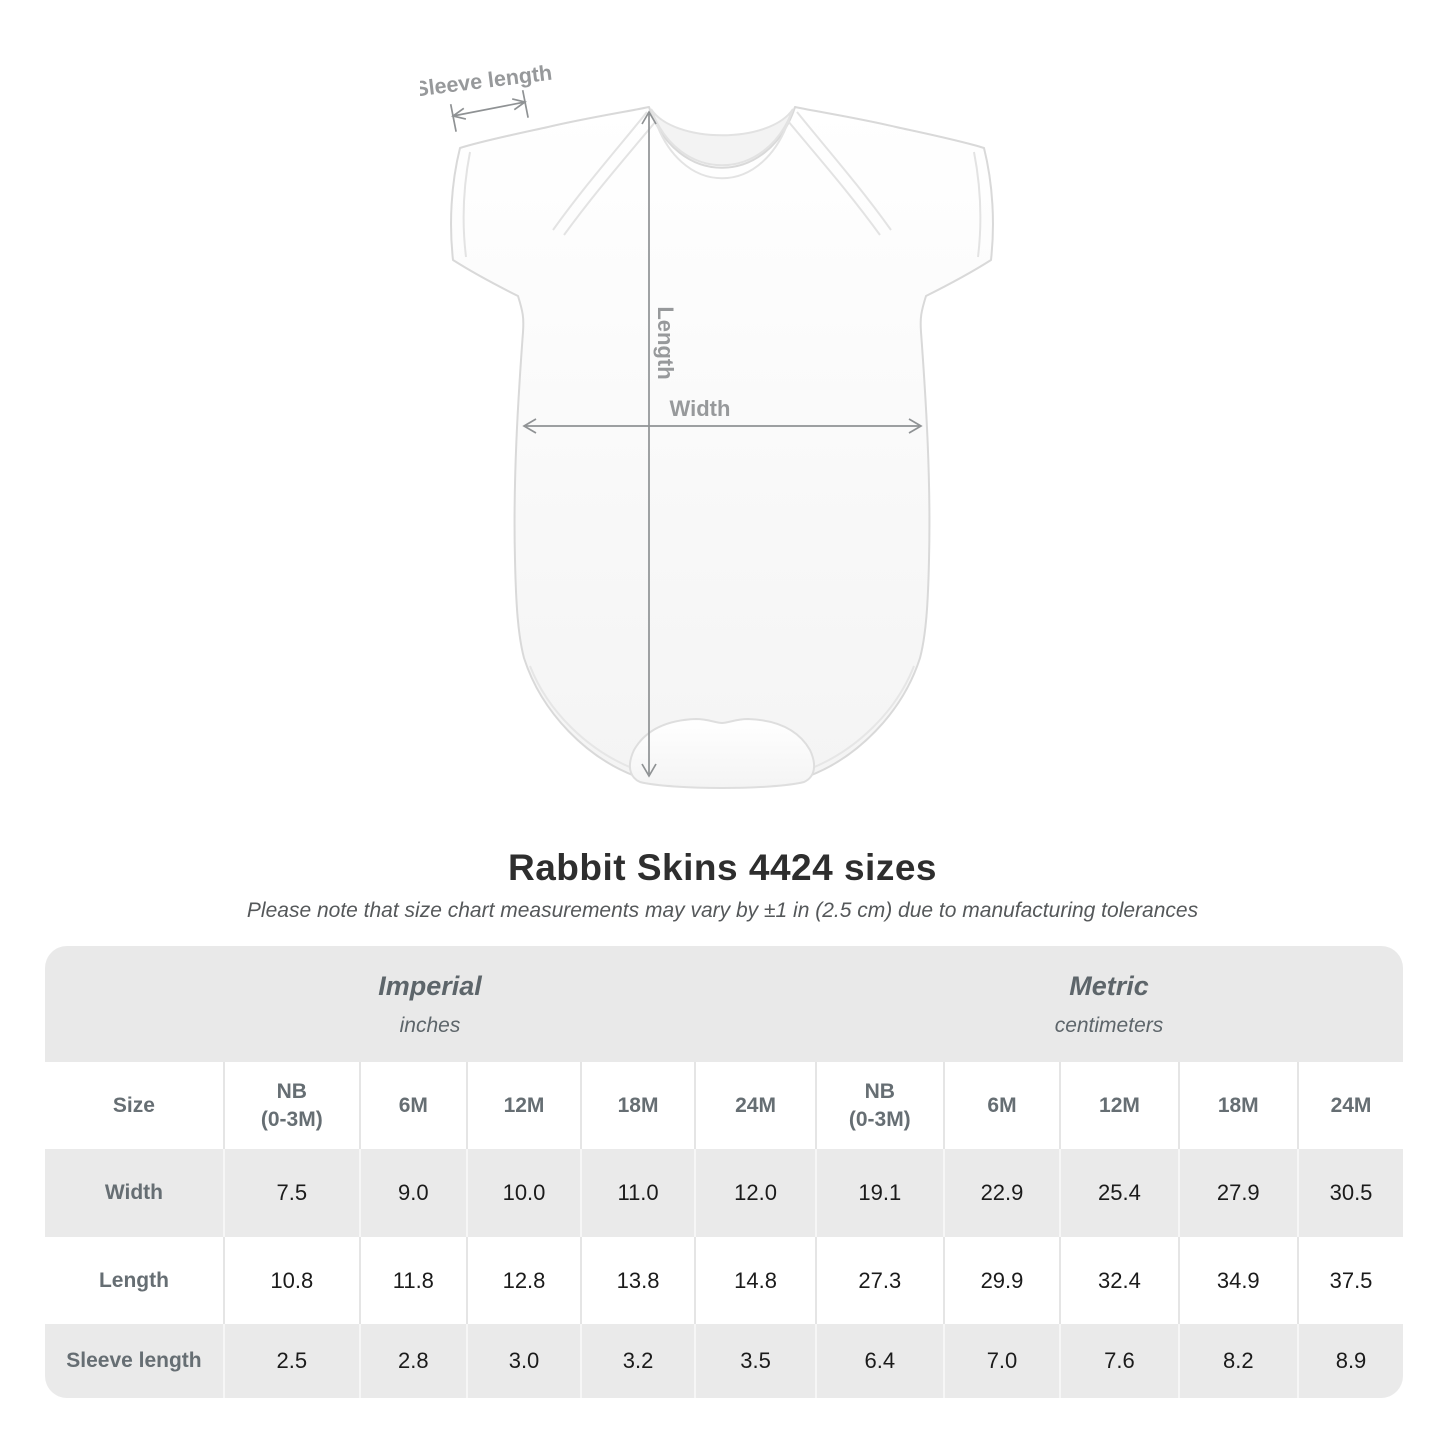 The height and width of the screenshot is (1445, 1445). What do you see at coordinates (430, 1025) in the screenshot?
I see `imperial-unit: inches` at bounding box center [430, 1025].